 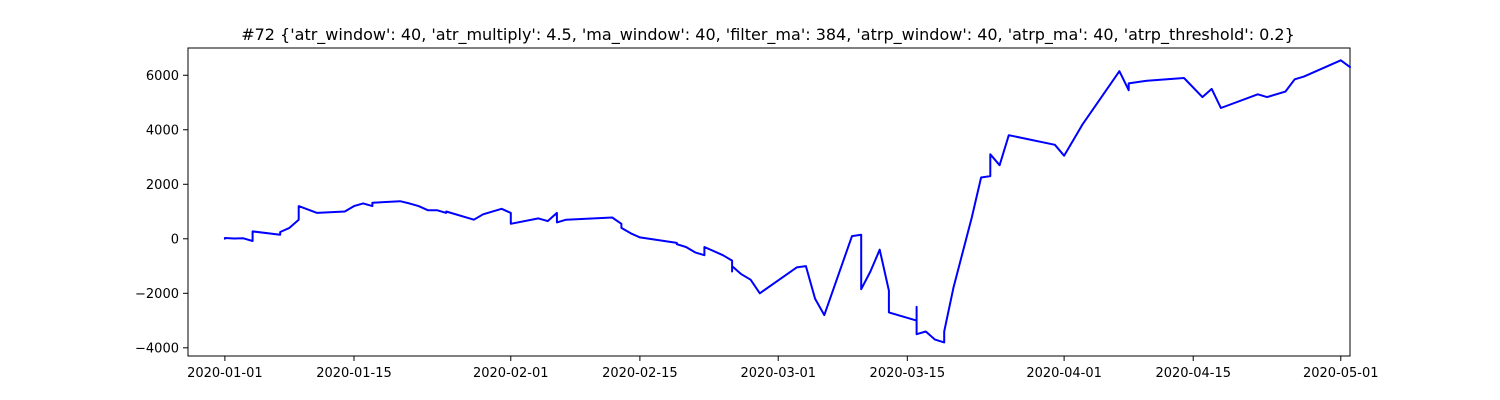 What do you see at coordinates (157, 294) in the screenshot?
I see `y-tick-label: −2000` at bounding box center [157, 294].